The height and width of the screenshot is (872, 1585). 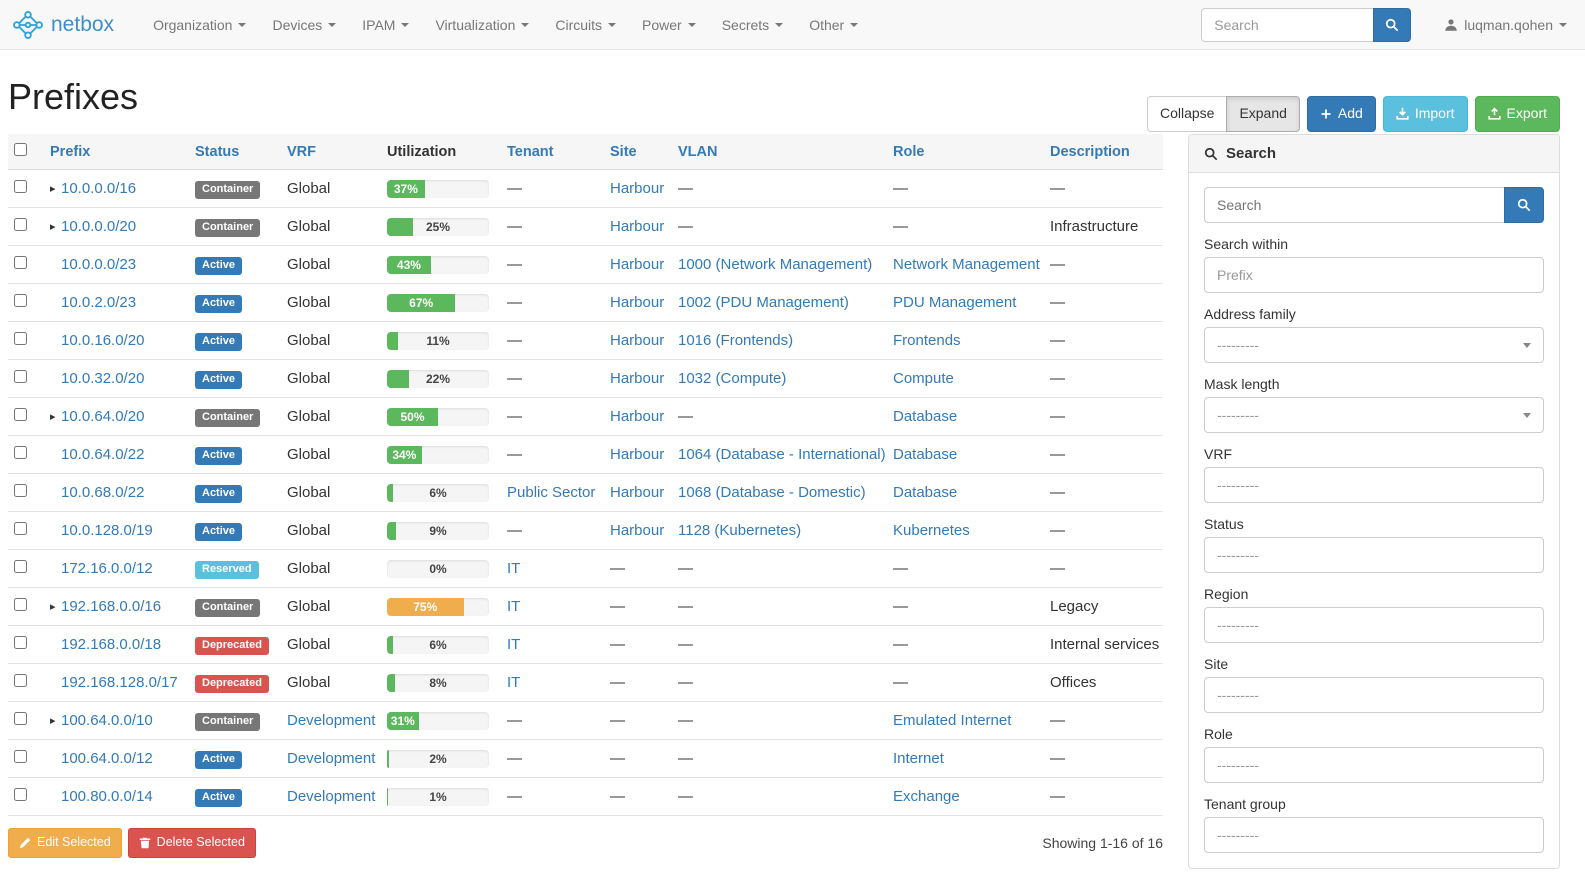 I want to click on prefix-link: 10.0.68.0/22, so click(x=103, y=492).